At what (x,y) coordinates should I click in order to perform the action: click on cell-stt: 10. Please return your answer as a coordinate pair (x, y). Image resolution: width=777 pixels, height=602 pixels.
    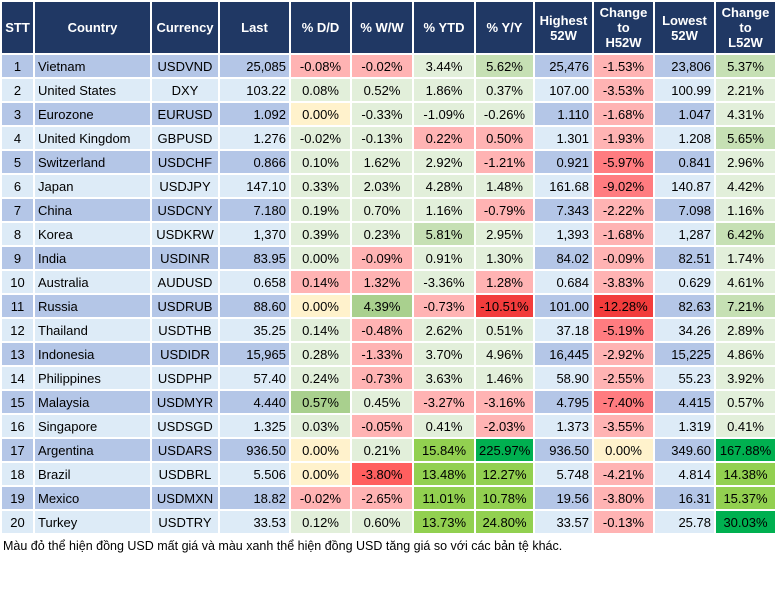
    Looking at the image, I should click on (17, 282).